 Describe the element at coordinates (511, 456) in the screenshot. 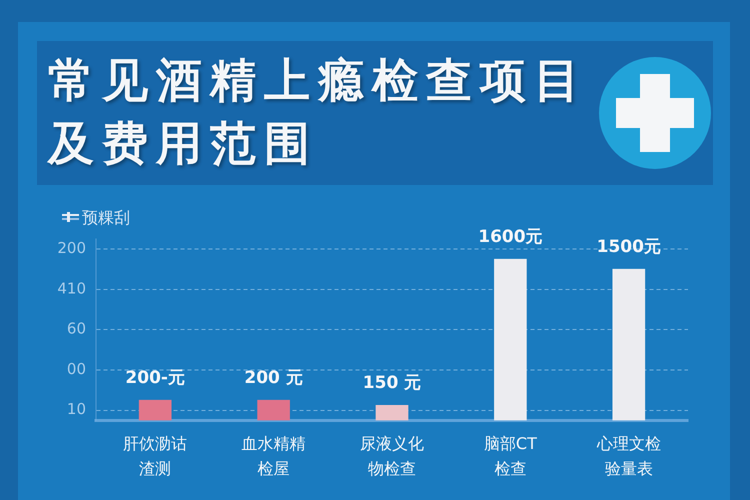

I see `x-tick-label: 脑部CT检查` at that location.